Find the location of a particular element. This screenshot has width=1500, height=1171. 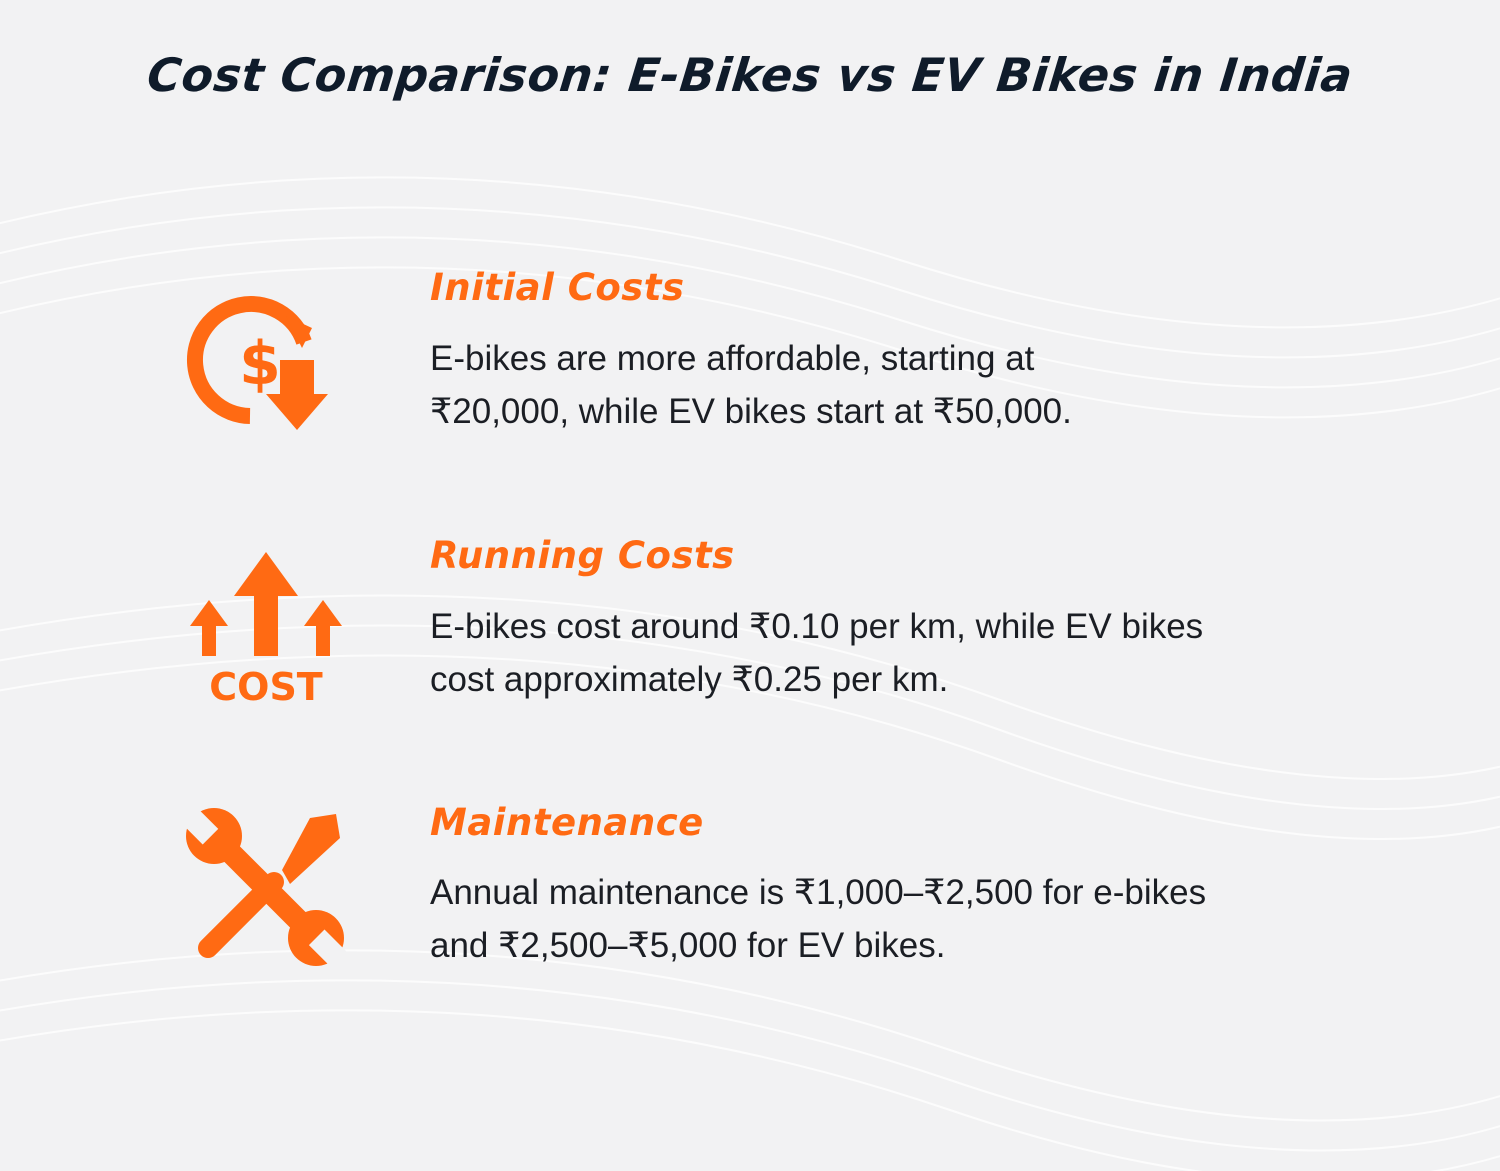

body-line: and ₹2,500–₹5,000 for EV bikes. is located at coordinates (688, 945).